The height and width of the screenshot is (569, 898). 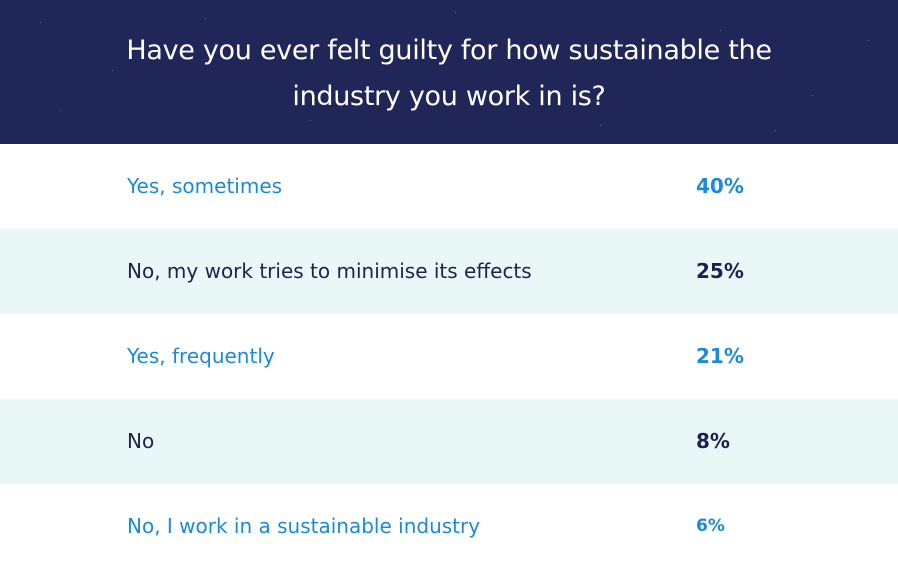 I want to click on table-row: No, I work in a sustainable industry 6%, so click(x=449, y=526).